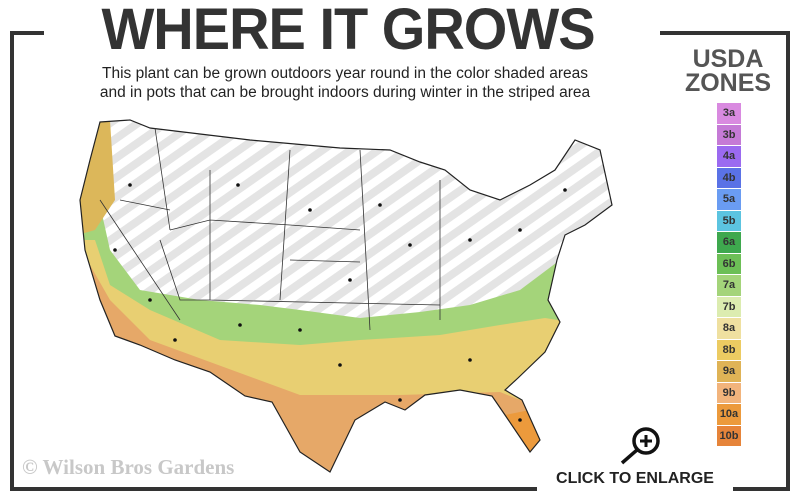 The image size is (800, 500). I want to click on zone-10-florida, so click(525, 432).